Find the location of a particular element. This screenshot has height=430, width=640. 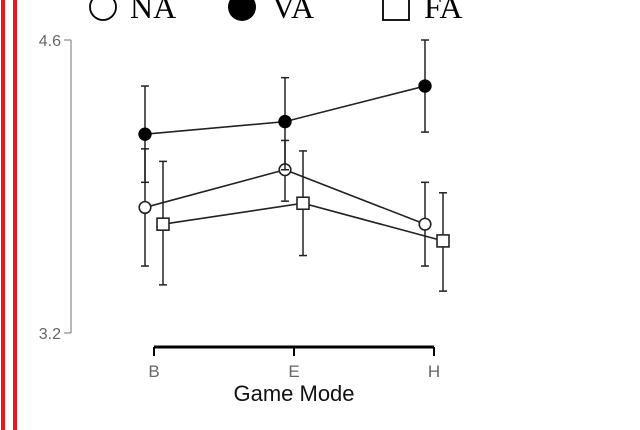

x-tick-label-h: H is located at coordinates (434, 371).